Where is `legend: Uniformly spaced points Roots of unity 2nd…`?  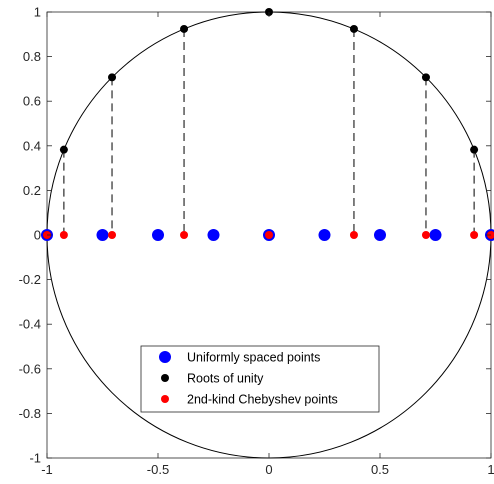 legend: Uniformly spaced points Roots of unity 2nd… is located at coordinates (260, 379).